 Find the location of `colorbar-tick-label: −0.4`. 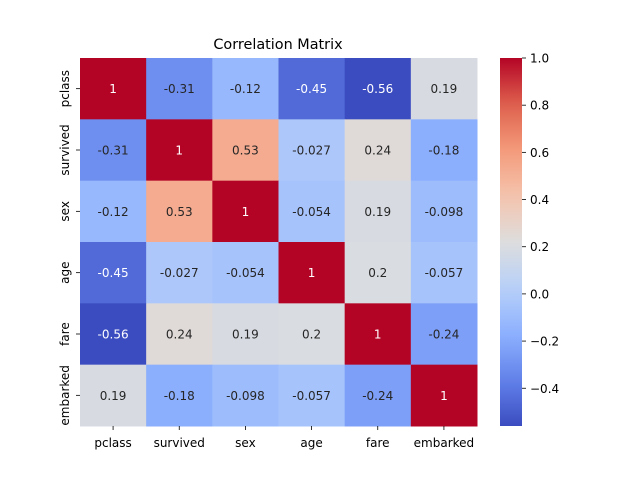

colorbar-tick-label: −0.4 is located at coordinates (544, 389).